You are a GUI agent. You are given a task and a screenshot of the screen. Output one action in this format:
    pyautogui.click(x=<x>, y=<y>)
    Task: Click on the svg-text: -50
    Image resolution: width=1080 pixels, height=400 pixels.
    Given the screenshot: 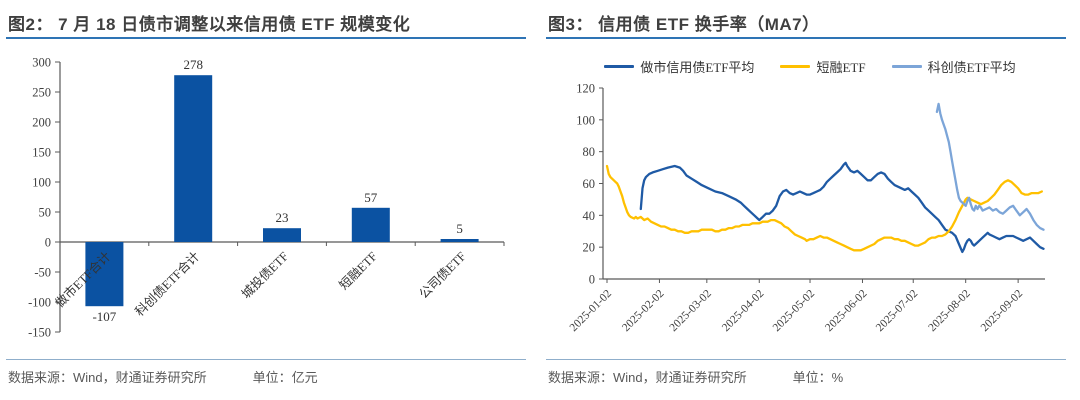 What is the action you would take?
    pyautogui.click(x=42, y=273)
    